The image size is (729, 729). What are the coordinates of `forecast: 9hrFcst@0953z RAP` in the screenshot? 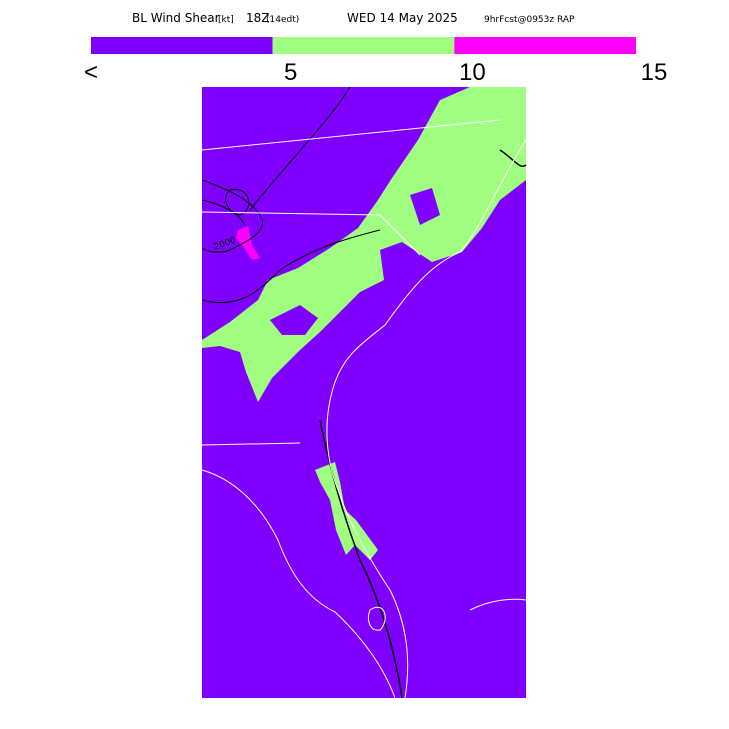 It's located at (529, 20).